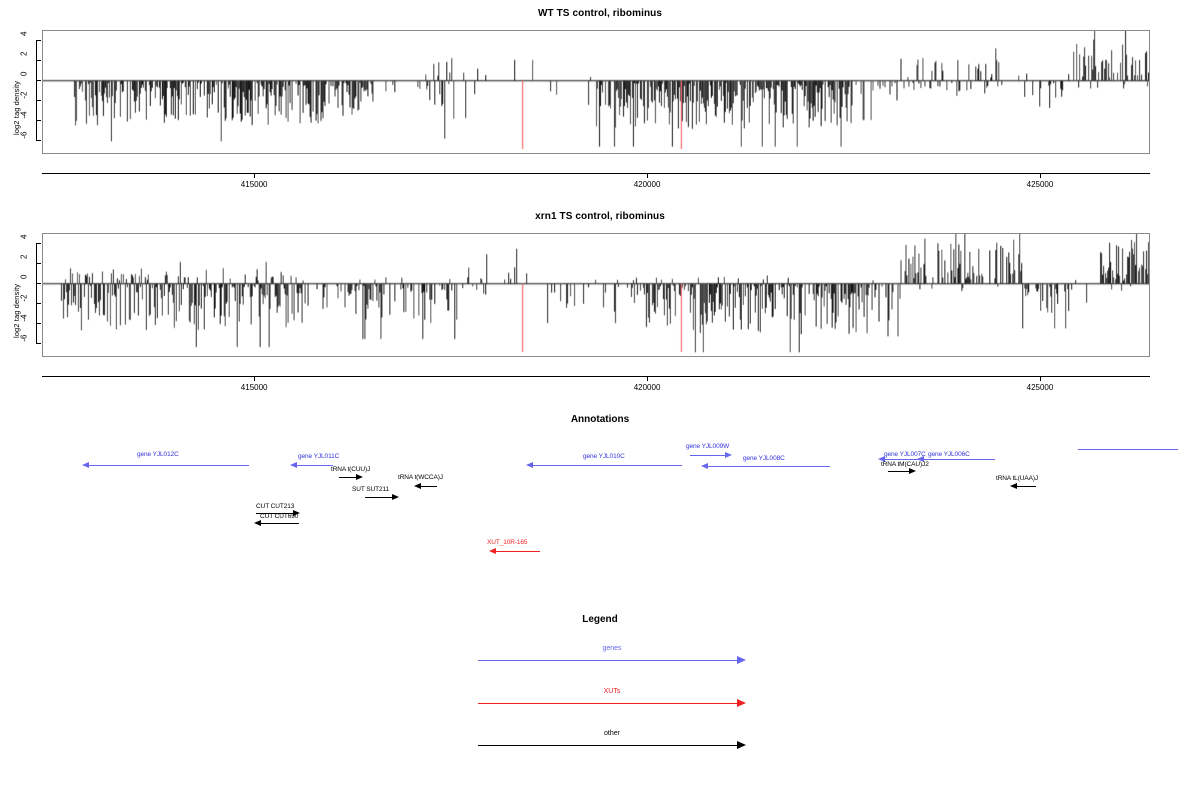 The height and width of the screenshot is (800, 1200). I want to click on annotations-title: Annotations, so click(600, 419).